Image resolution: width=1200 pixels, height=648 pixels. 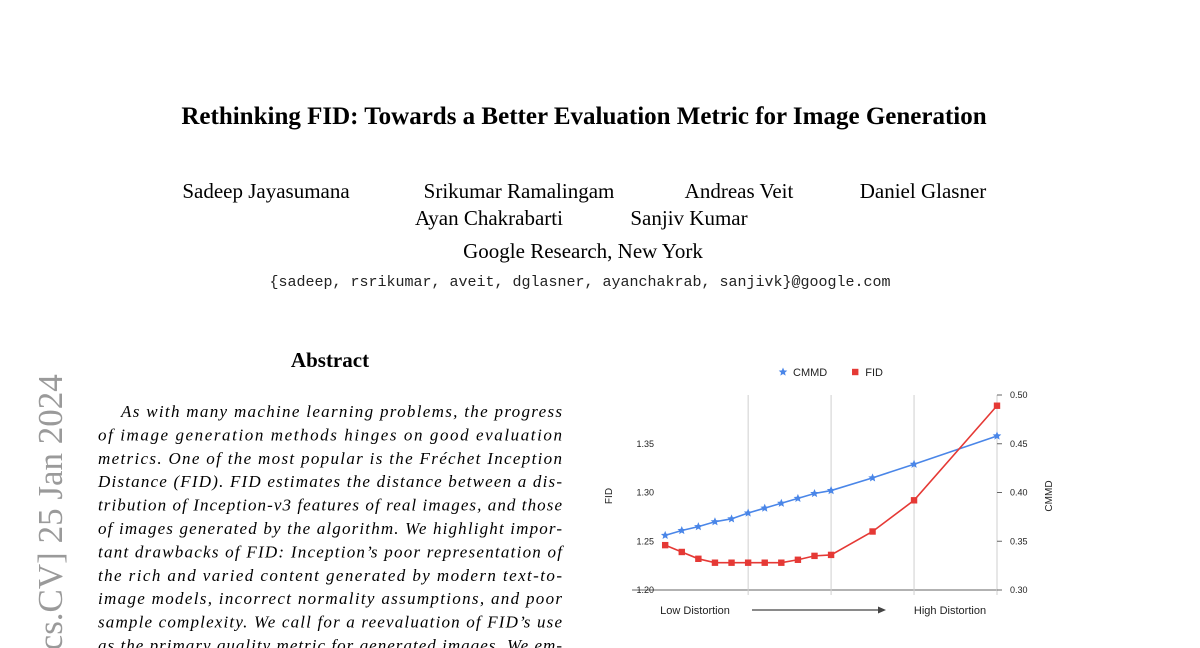 What do you see at coordinates (874, 373) in the screenshot?
I see `legend-label: FID` at bounding box center [874, 373].